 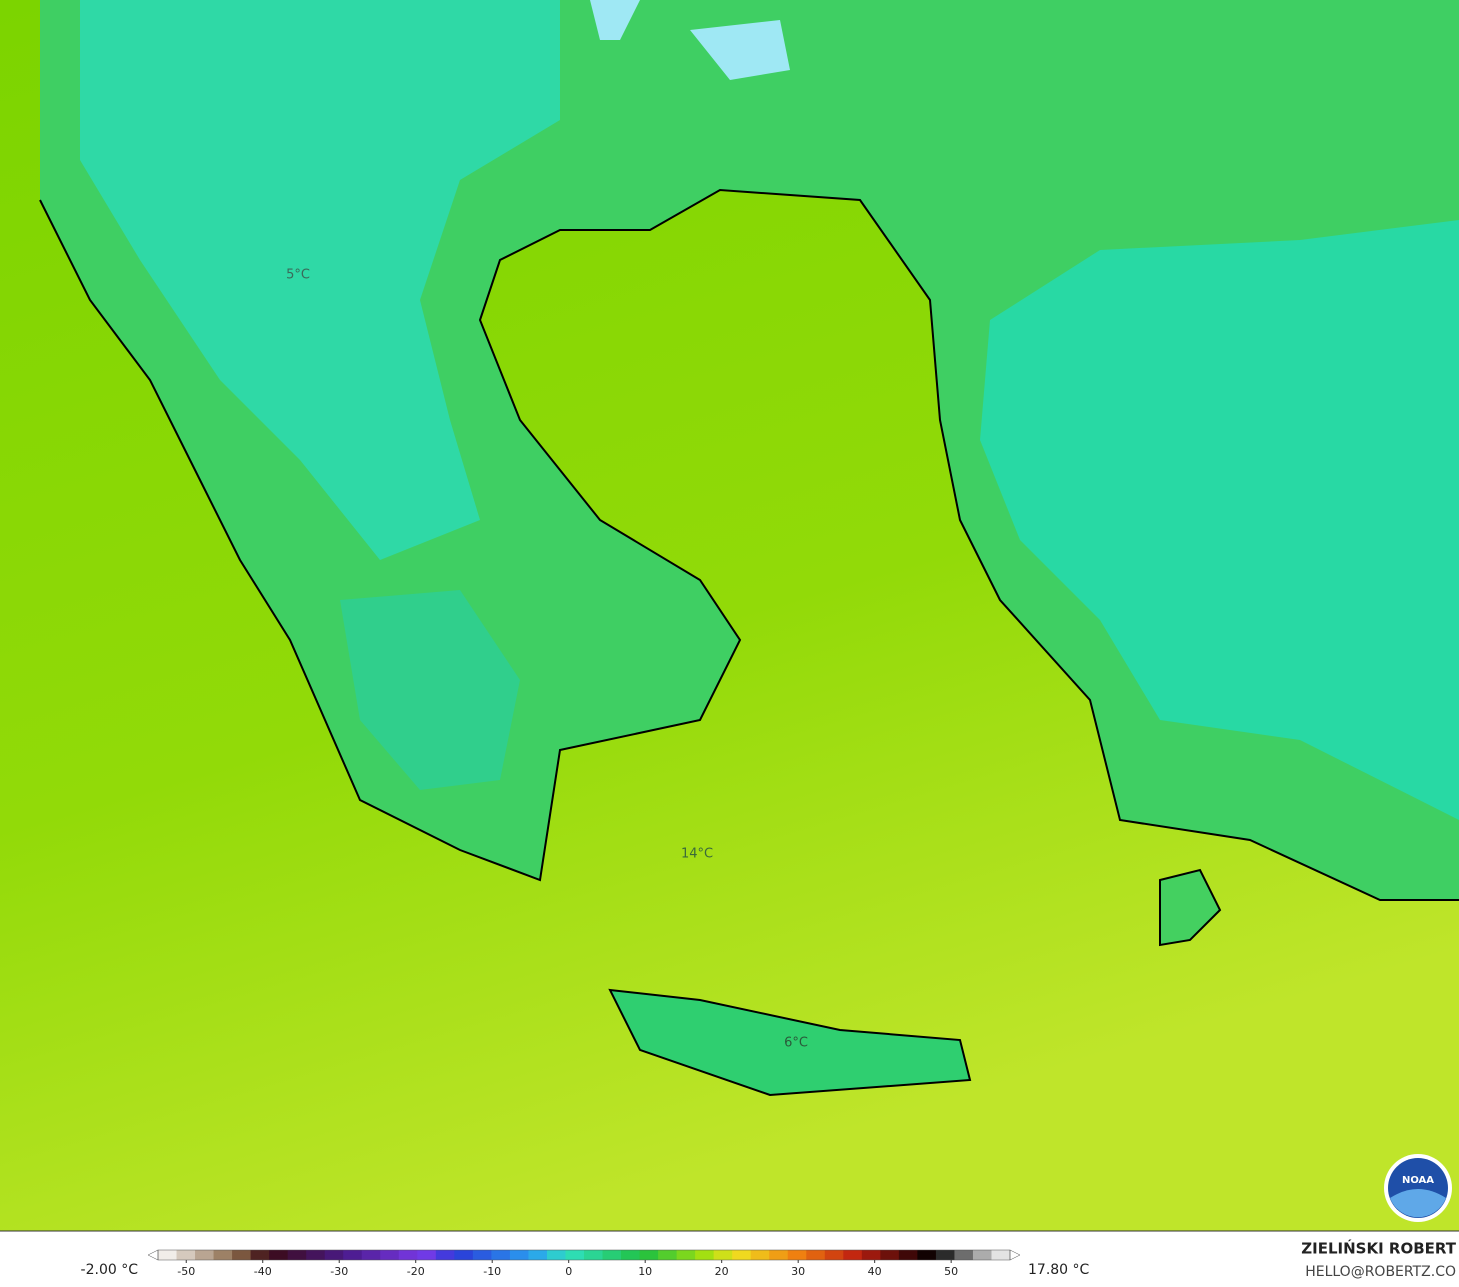 I want to click on colorbar-tick-label: 0, so click(x=568, y=1271).